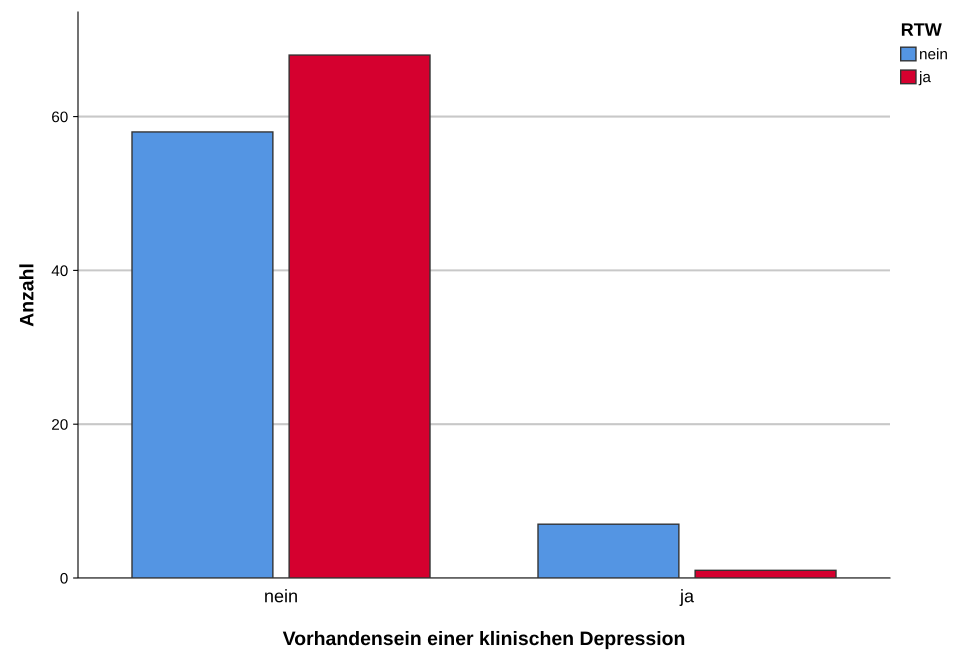  What do you see at coordinates (483, 640) in the screenshot?
I see `x-axis-title: Vorhandensein einer klinischen Depression` at bounding box center [483, 640].